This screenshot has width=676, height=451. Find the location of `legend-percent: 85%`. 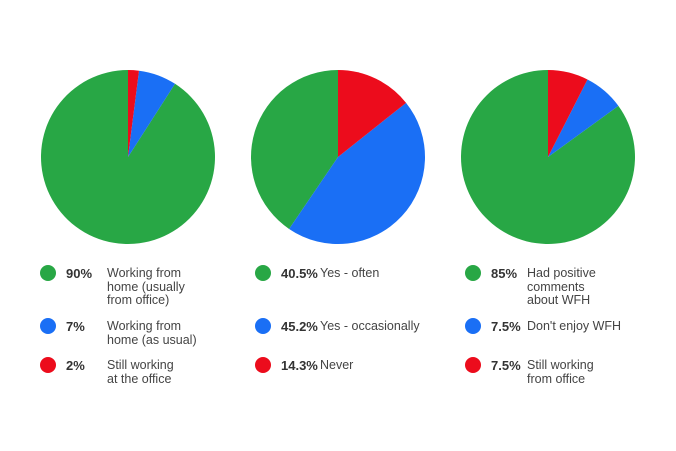

legend-percent: 85% is located at coordinates (504, 273).